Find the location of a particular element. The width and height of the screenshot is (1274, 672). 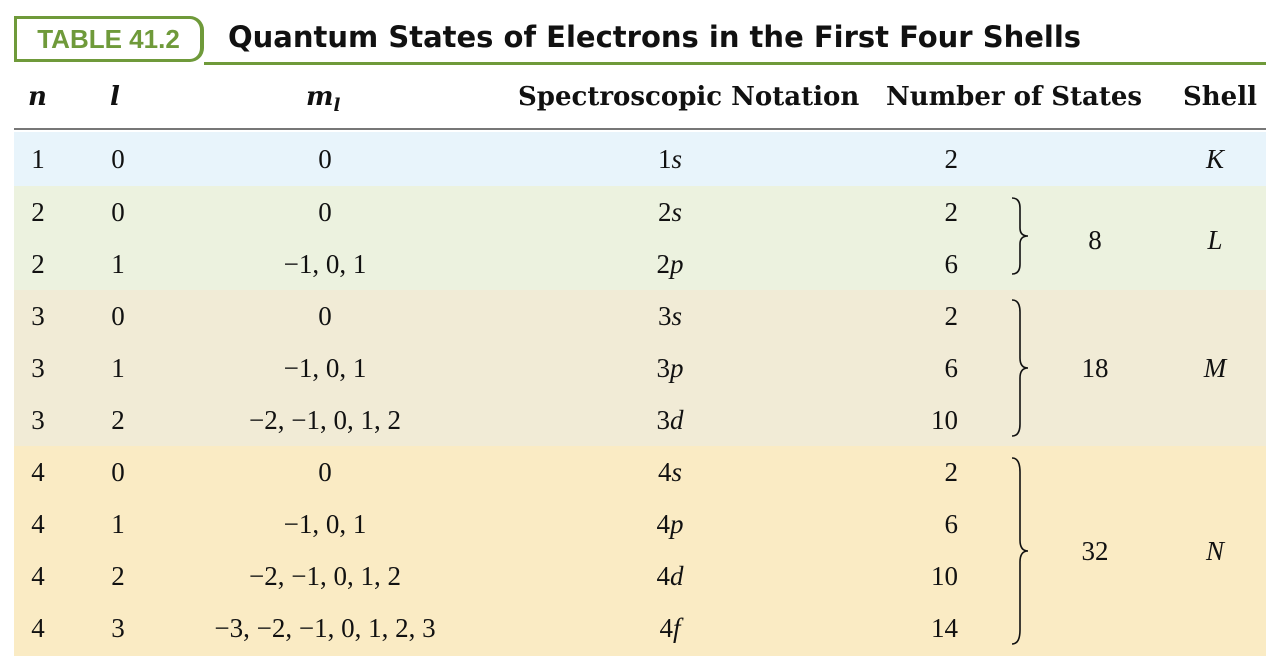

shell-l-brace is located at coordinates (1020, 236).